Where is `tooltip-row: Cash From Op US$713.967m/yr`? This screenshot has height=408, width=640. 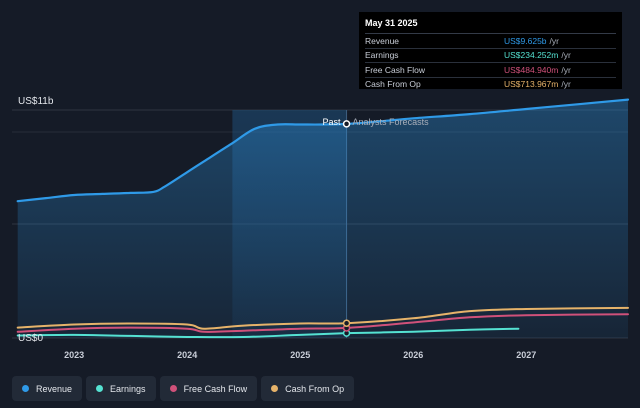
tooltip-row: Cash From Op US$713.967m/yr is located at coordinates (490, 85).